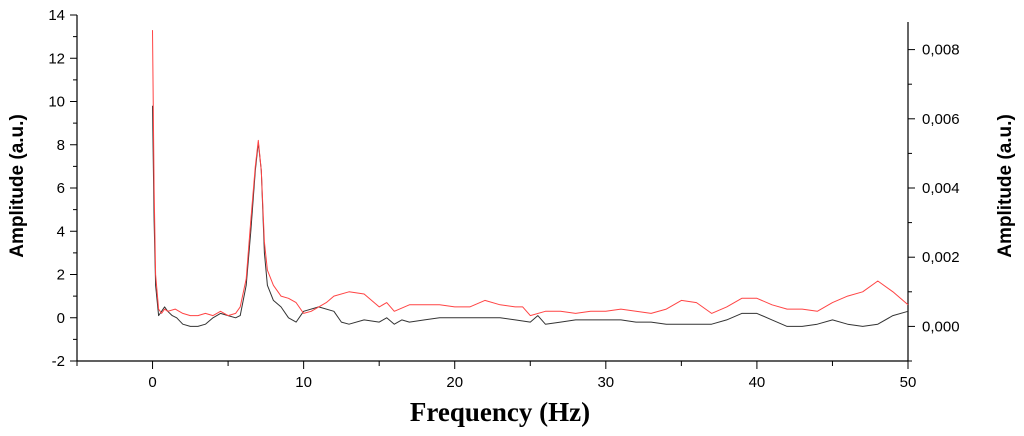 The height and width of the screenshot is (436, 1024). I want to click on x-axis-title: Frequency (Hz), so click(500, 412).